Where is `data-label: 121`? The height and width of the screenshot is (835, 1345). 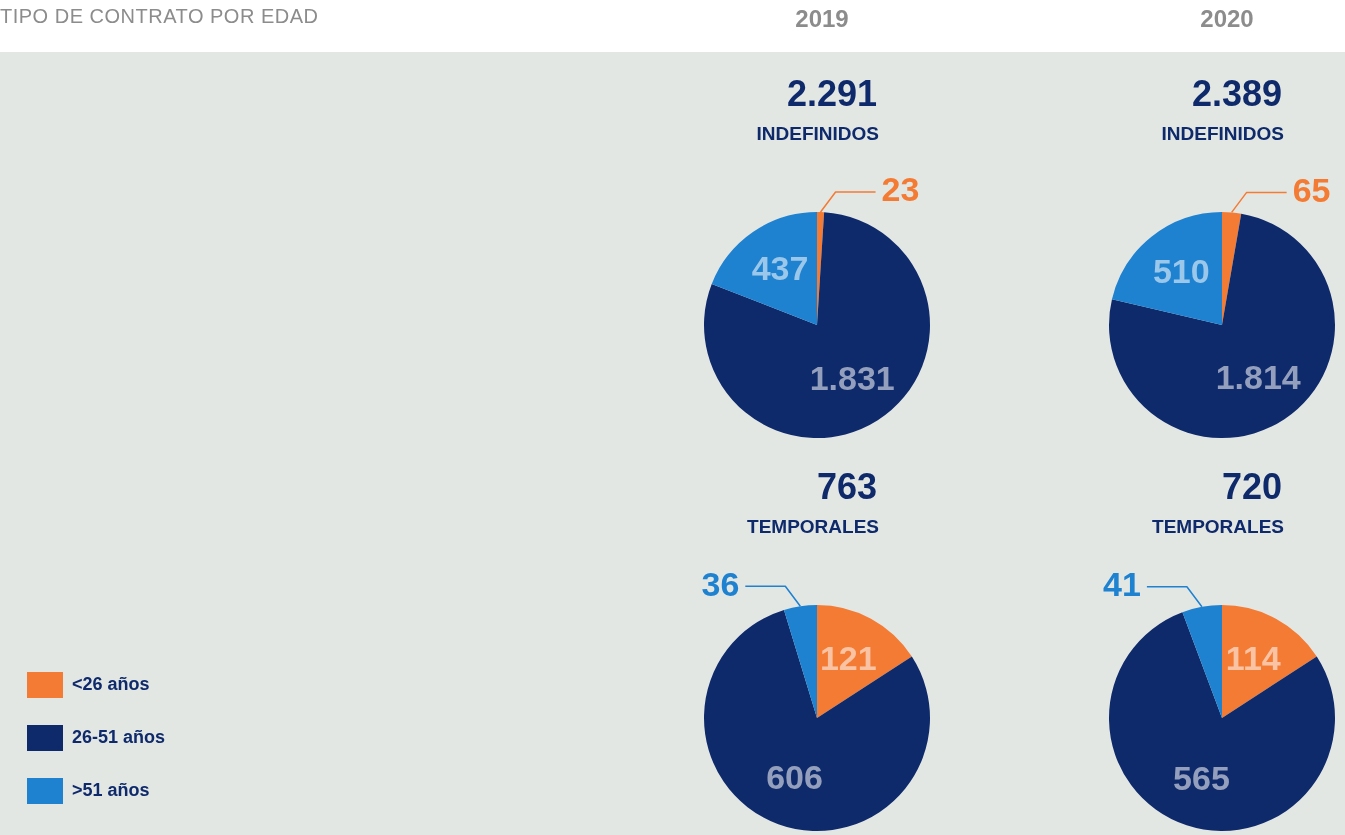
data-label: 121 is located at coordinates (848, 657).